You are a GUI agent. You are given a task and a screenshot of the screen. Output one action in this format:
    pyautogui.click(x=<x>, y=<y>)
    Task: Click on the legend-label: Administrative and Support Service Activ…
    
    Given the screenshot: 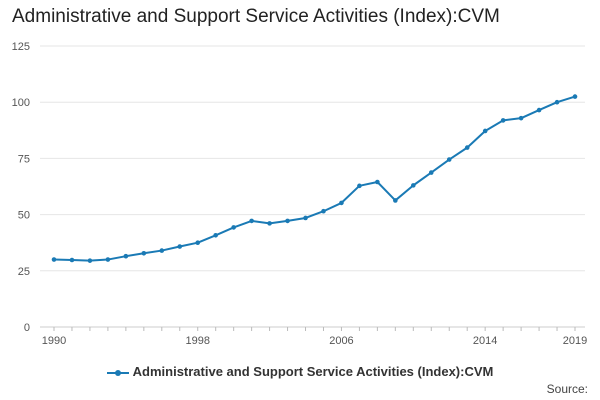 What is the action you would take?
    pyautogui.click(x=313, y=371)
    